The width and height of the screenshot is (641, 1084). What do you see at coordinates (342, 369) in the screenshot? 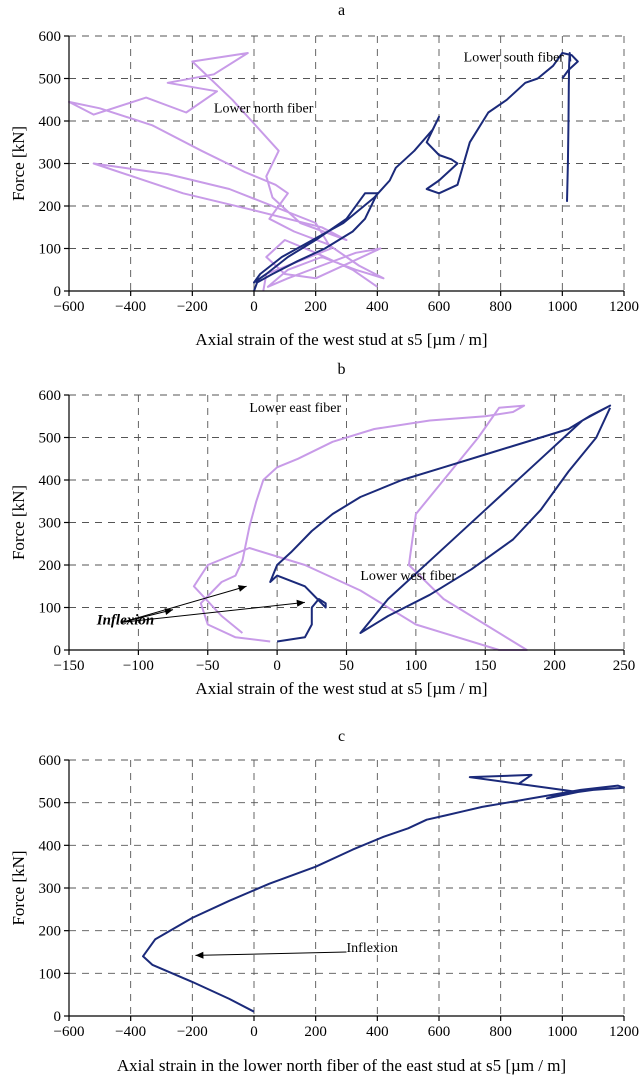
I see `panel-title: b` at bounding box center [342, 369].